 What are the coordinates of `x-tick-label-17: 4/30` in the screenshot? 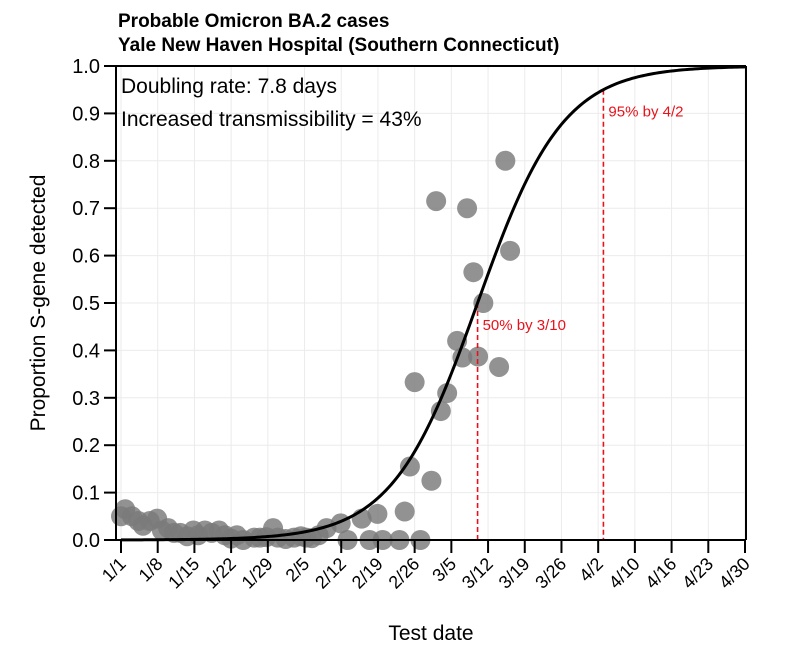 It's located at (734, 573).